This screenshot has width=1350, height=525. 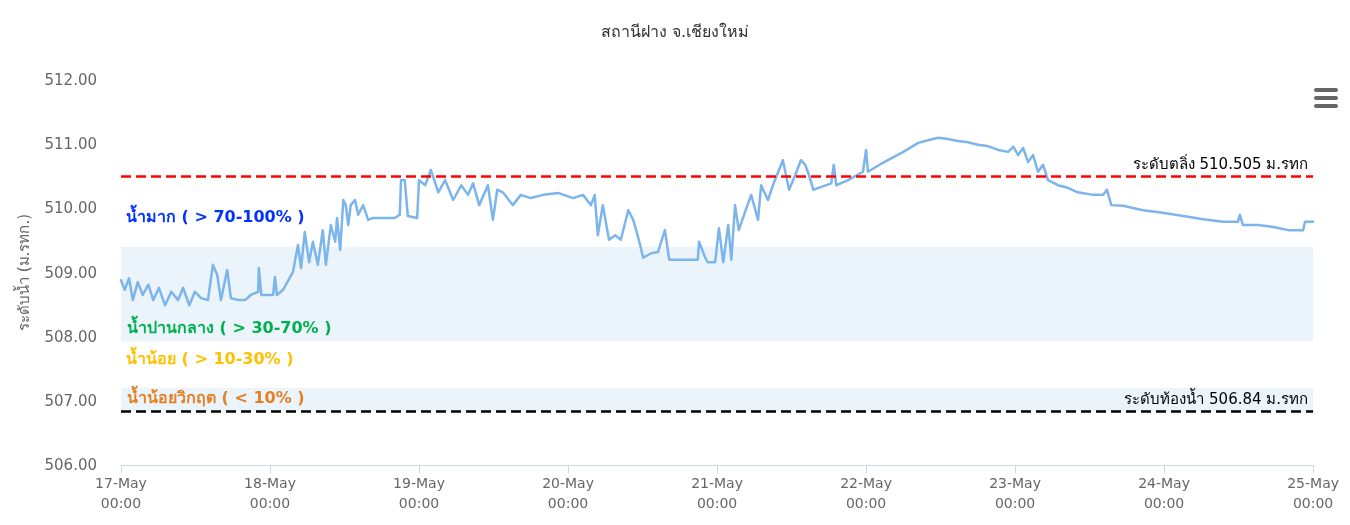 What do you see at coordinates (675, 31) in the screenshot?
I see `chart-title: สถานีฝาง จ.เชียงใหม่` at bounding box center [675, 31].